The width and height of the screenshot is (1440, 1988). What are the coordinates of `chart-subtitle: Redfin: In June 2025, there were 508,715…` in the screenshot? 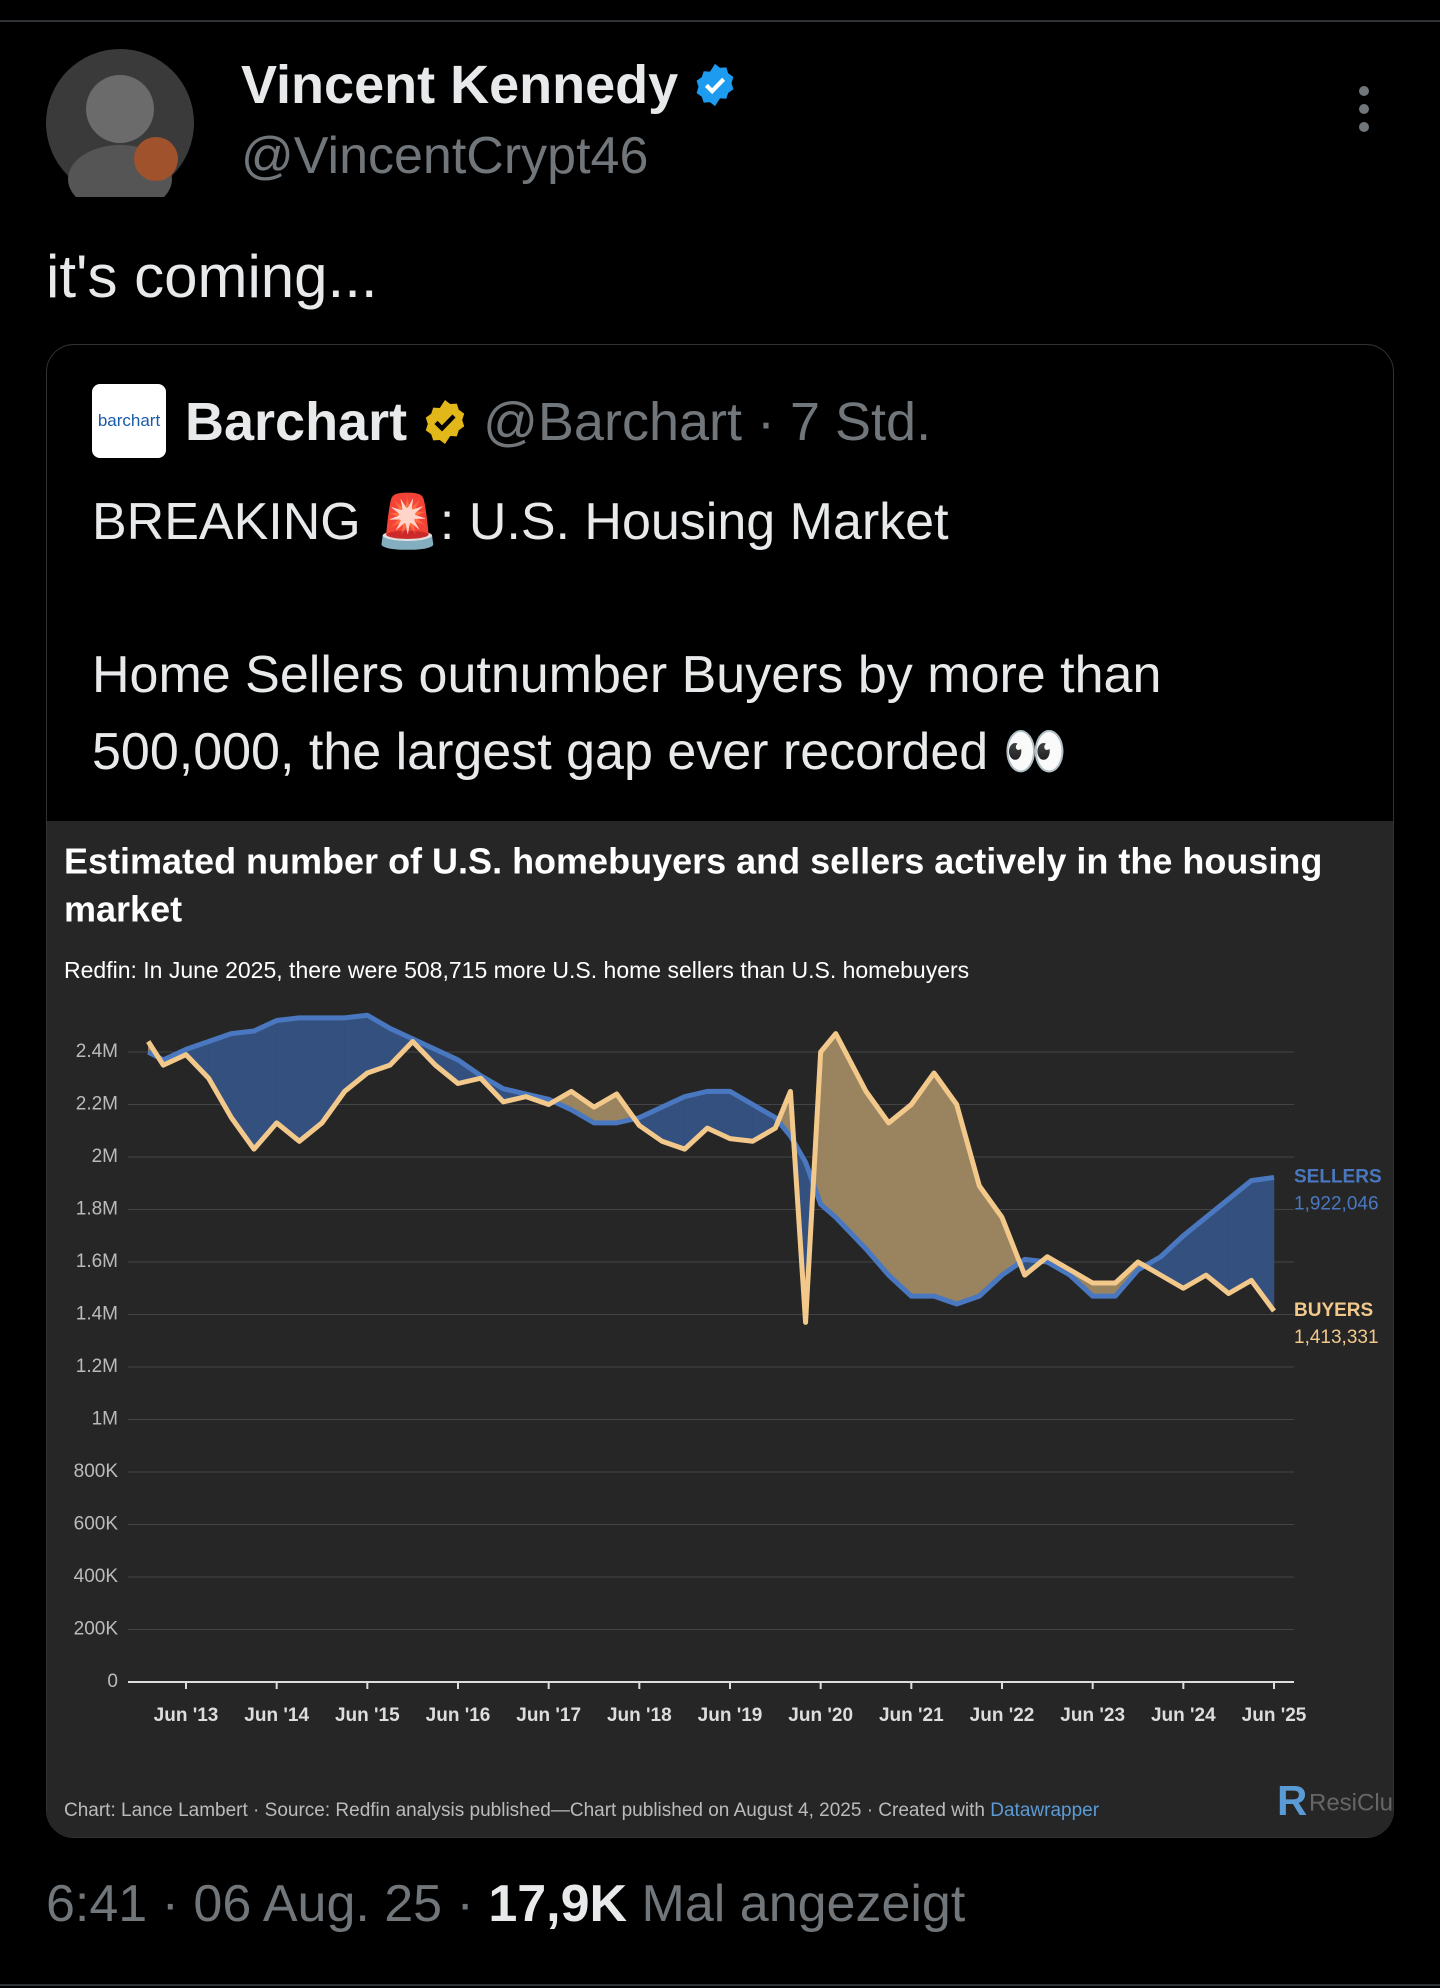 It's located at (516, 970).